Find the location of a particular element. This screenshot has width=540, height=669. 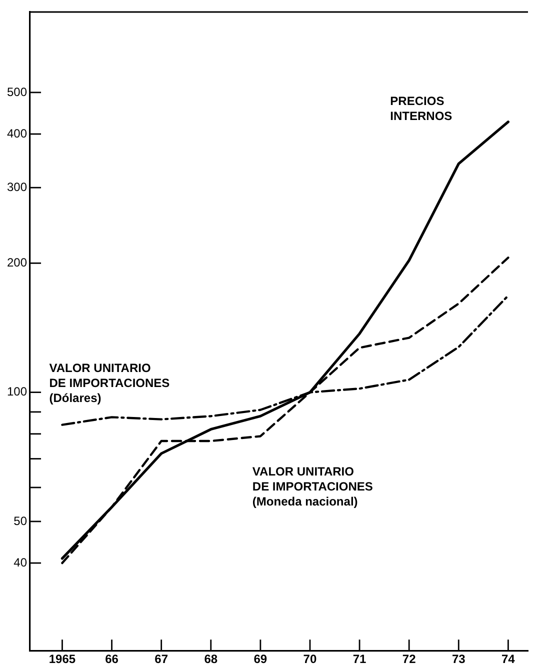

x-tick-label: 70 is located at coordinates (310, 659).